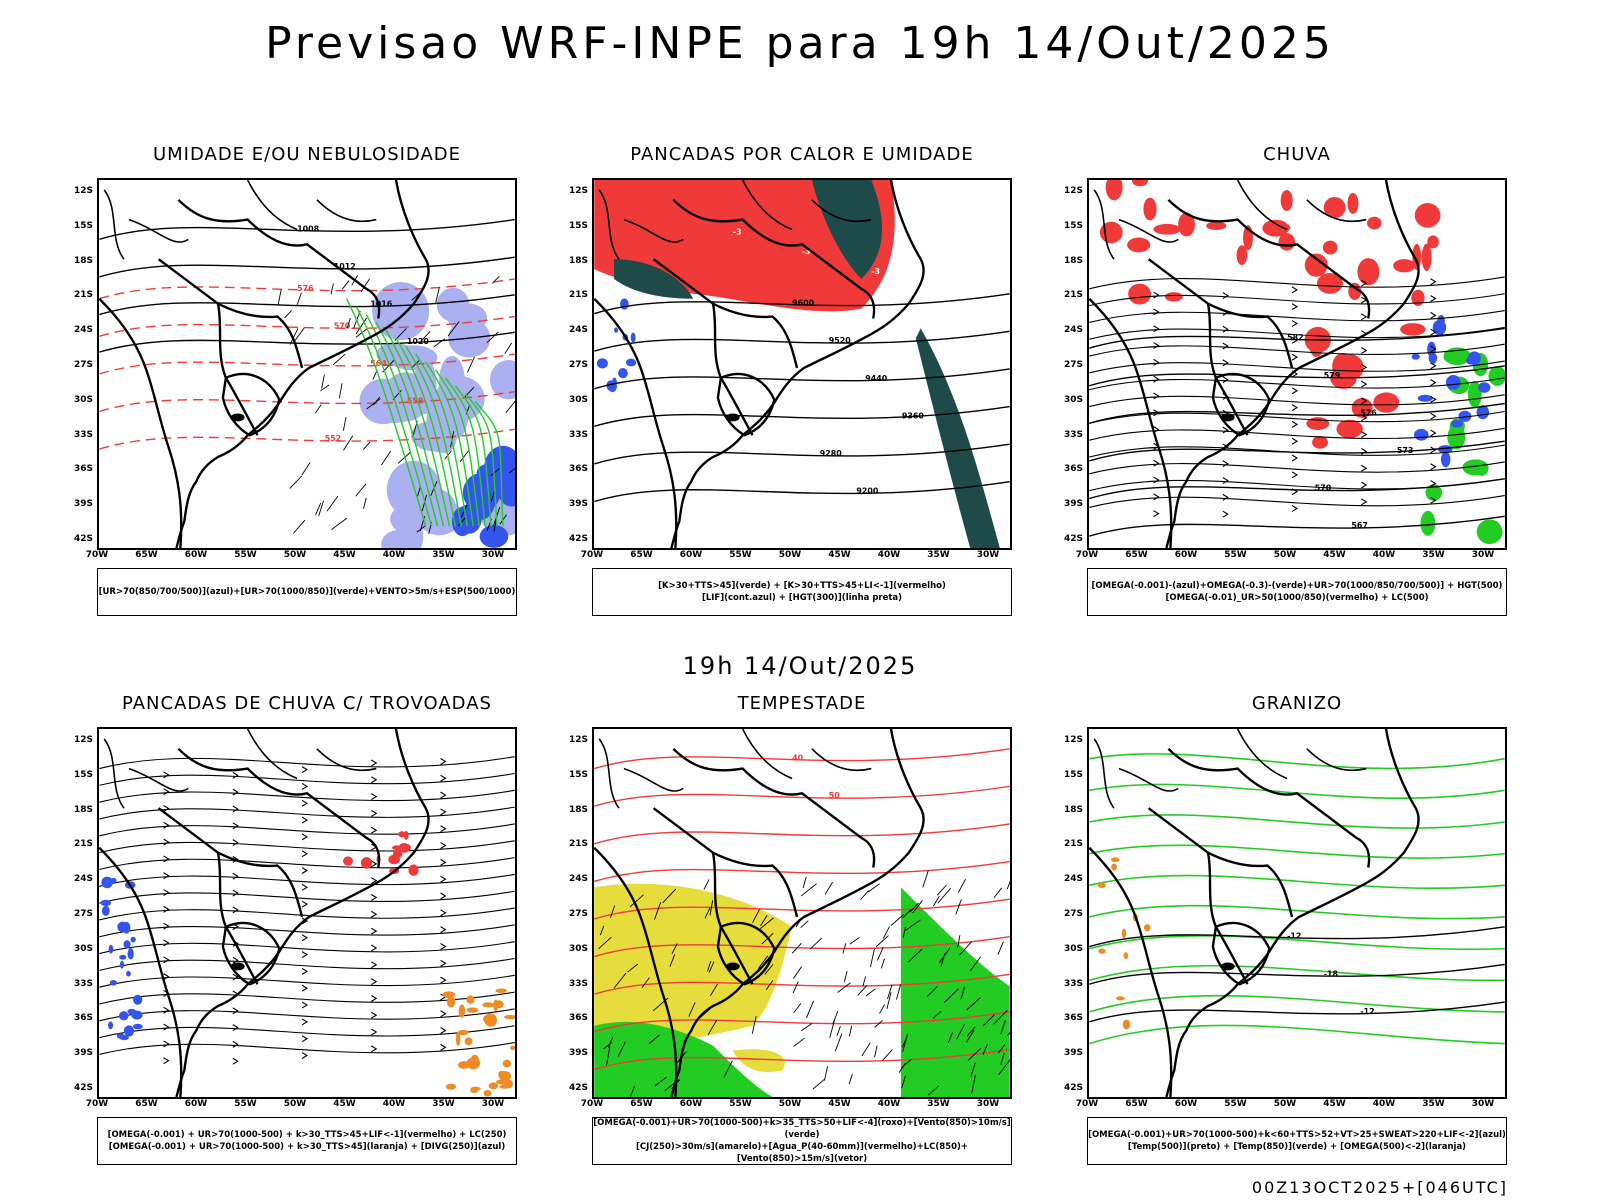 Image resolution: width=1600 pixels, height=1200 pixels. Describe the element at coordinates (803, 303) in the screenshot. I see `contour-label: 9600` at that location.